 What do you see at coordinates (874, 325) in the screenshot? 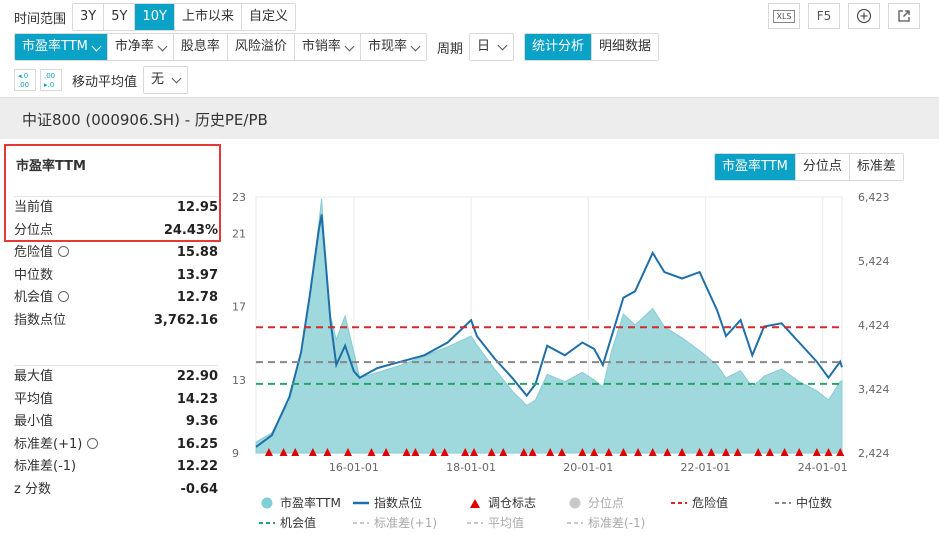
I see `y-right-tick: 4,424` at bounding box center [874, 325].